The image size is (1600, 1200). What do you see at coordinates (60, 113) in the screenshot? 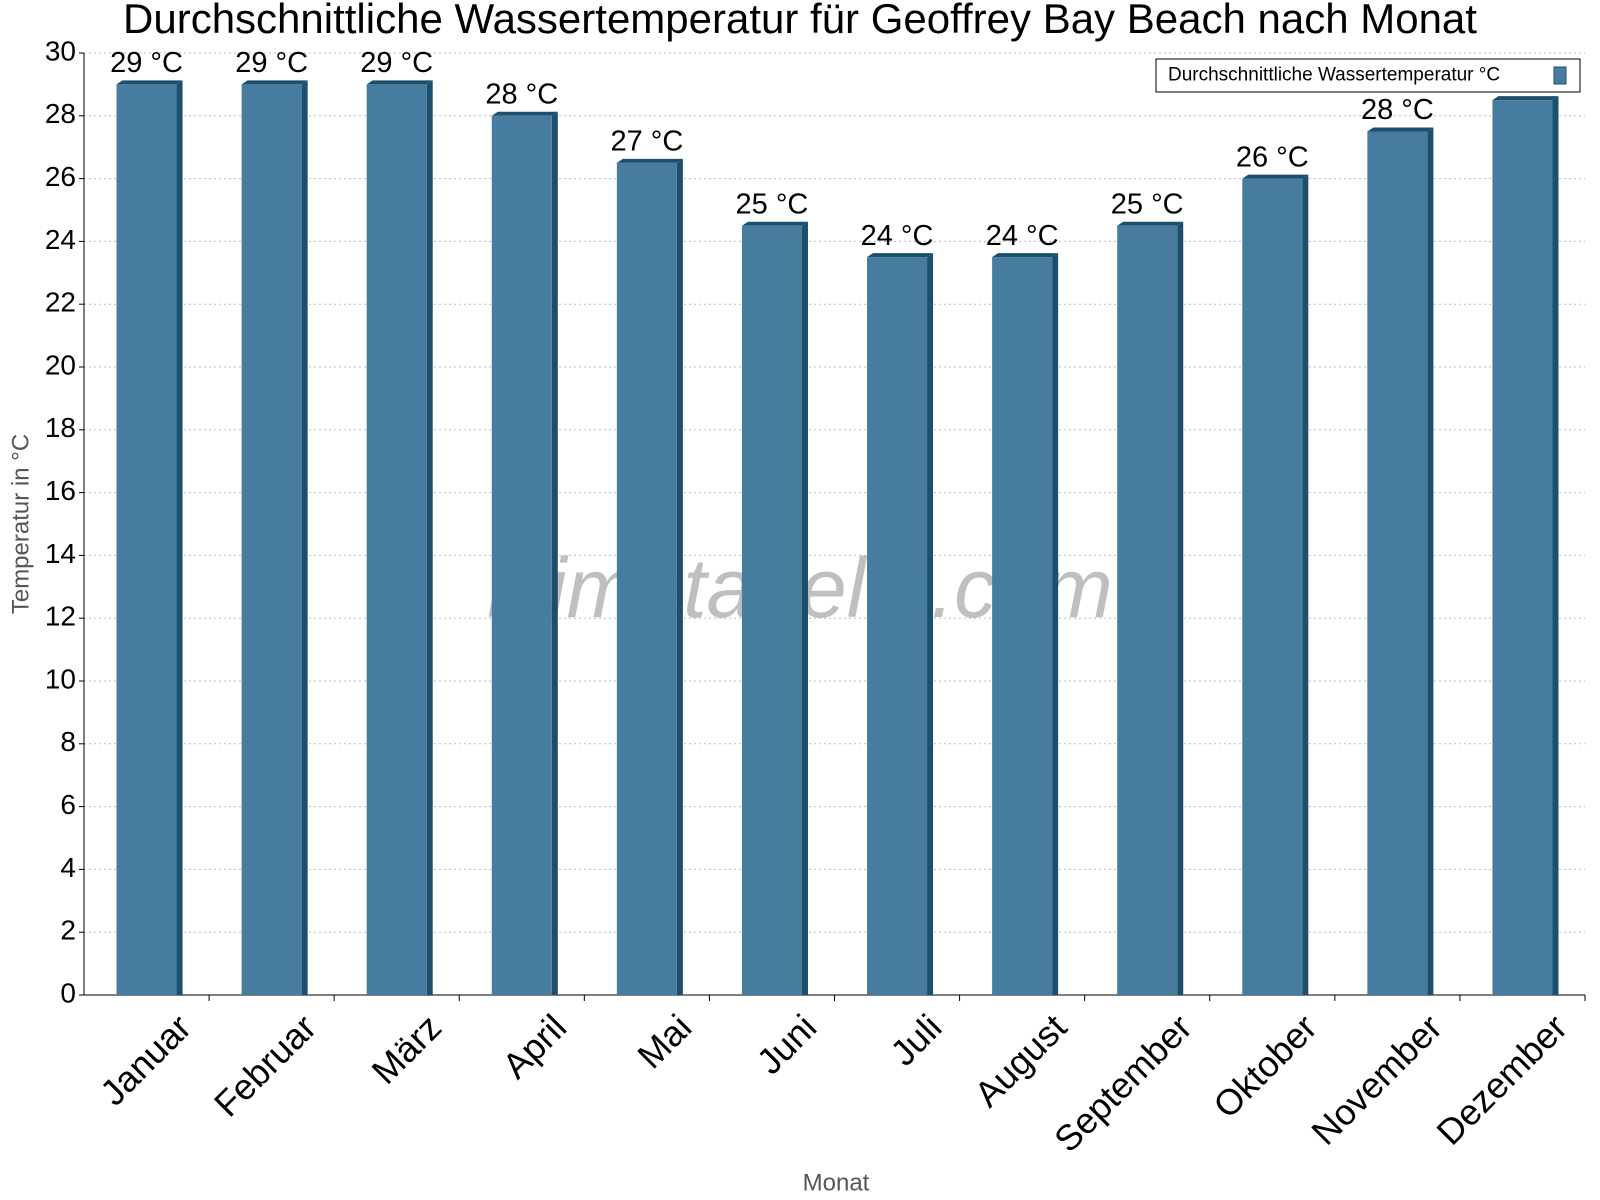
I see `y-tick-label: 28` at bounding box center [60, 113].